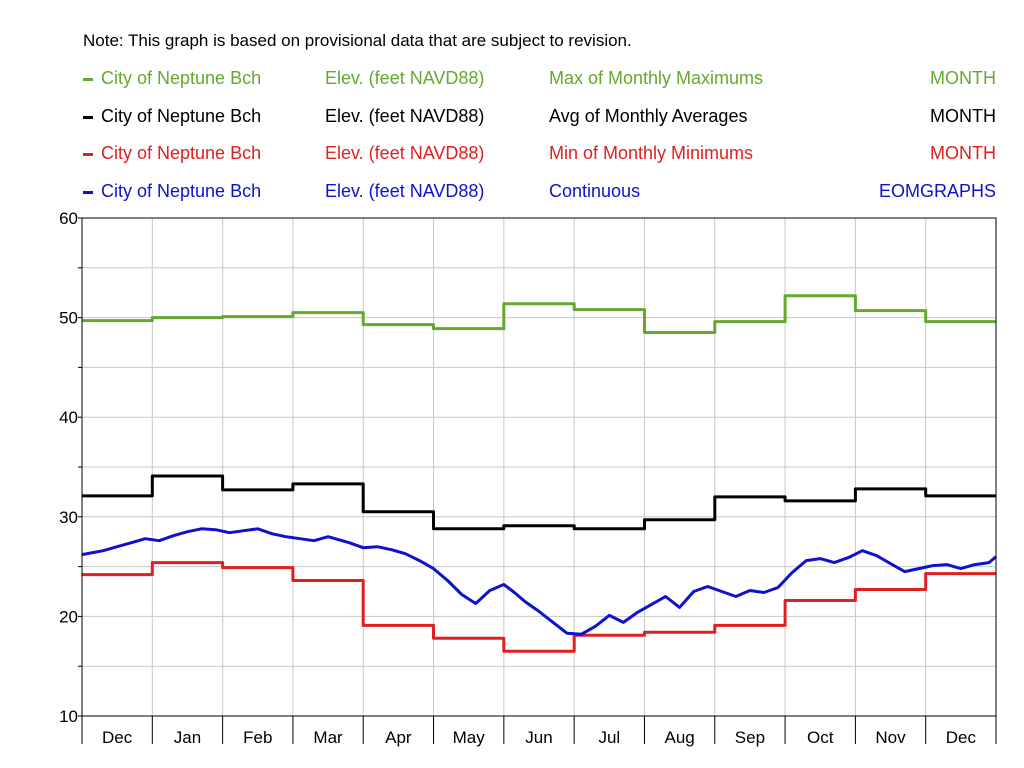 This screenshot has width=1024, height=768. Describe the element at coordinates (820, 737) in the screenshot. I see `x-tick-label: Oct` at that location.